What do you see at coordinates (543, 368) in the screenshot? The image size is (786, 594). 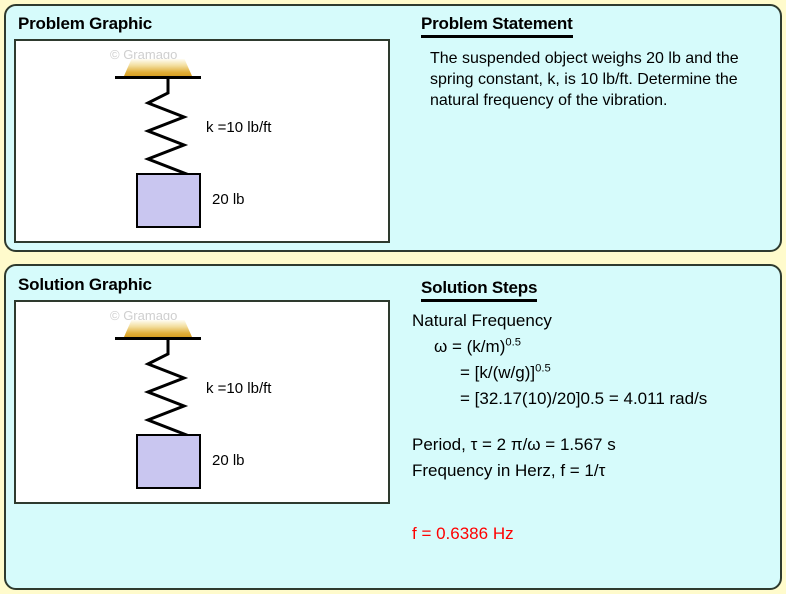 I see `step-equation-2-exponent: 0.5` at bounding box center [543, 368].